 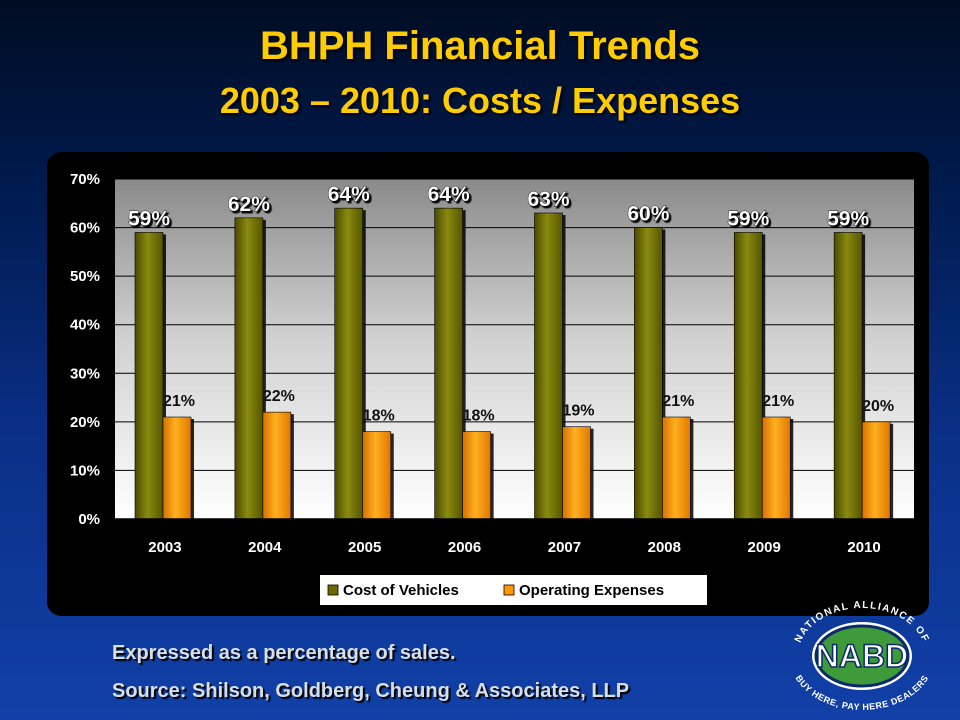 I want to click on x-tick-label: 2009, so click(x=764, y=547).